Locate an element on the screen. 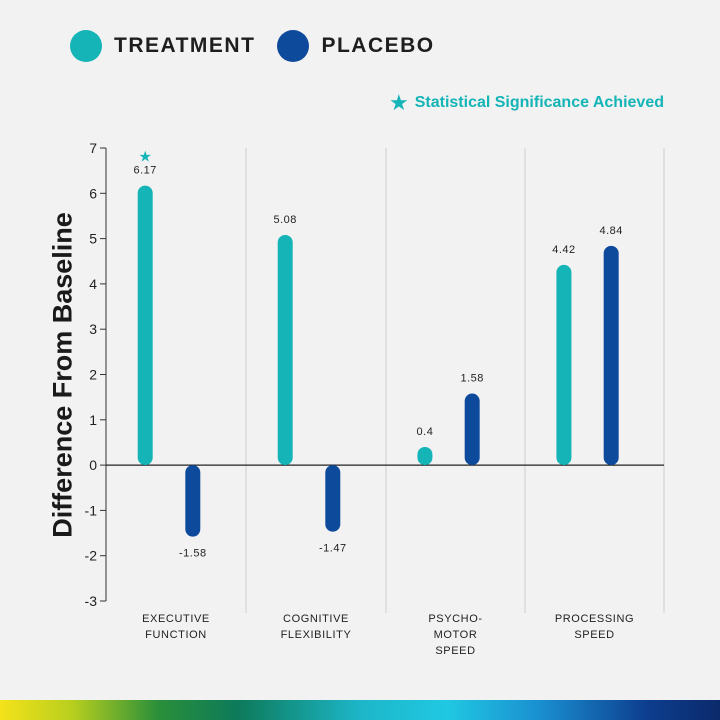 This screenshot has height=720, width=720. category-label: PSYCHO- is located at coordinates (455, 619).